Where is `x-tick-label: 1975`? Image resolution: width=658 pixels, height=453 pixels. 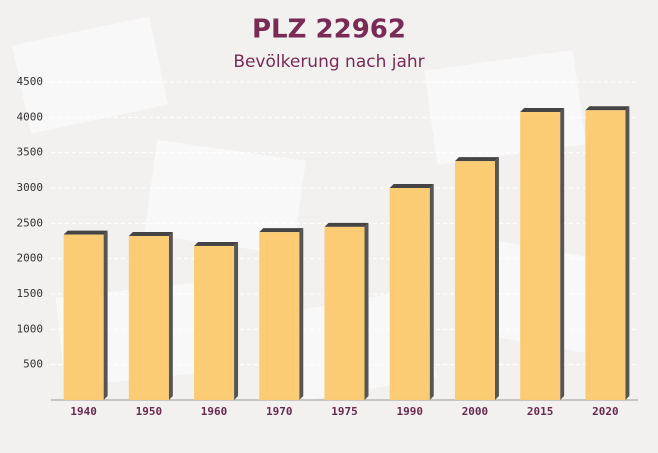 x-tick-label: 1975 is located at coordinates (344, 411).